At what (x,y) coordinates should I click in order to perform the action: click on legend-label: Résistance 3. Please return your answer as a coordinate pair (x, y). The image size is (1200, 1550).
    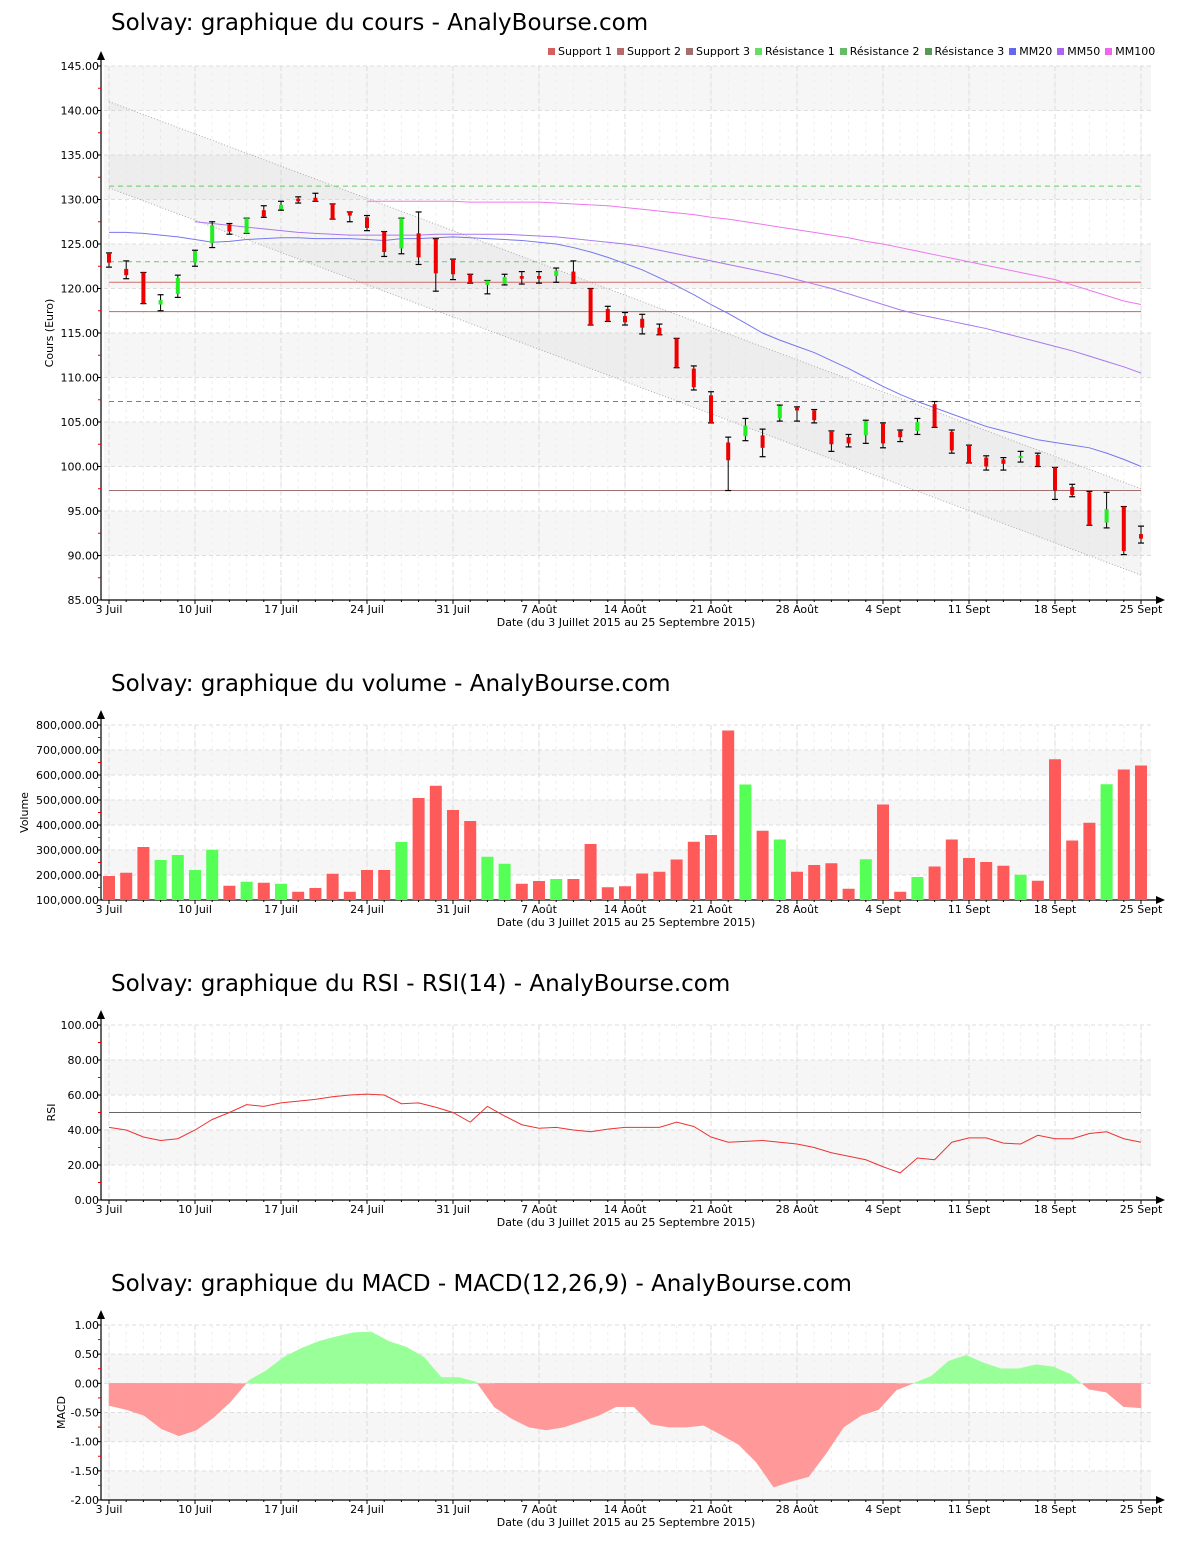
    Looking at the image, I should click on (969, 51).